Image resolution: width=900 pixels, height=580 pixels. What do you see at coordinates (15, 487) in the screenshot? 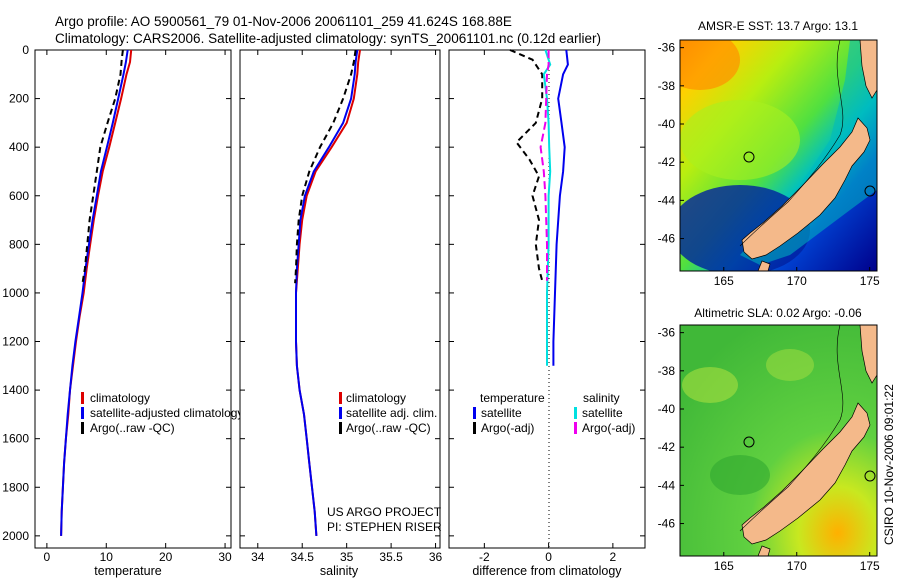
I see `y-tick-label: 1800` at bounding box center [15, 487].